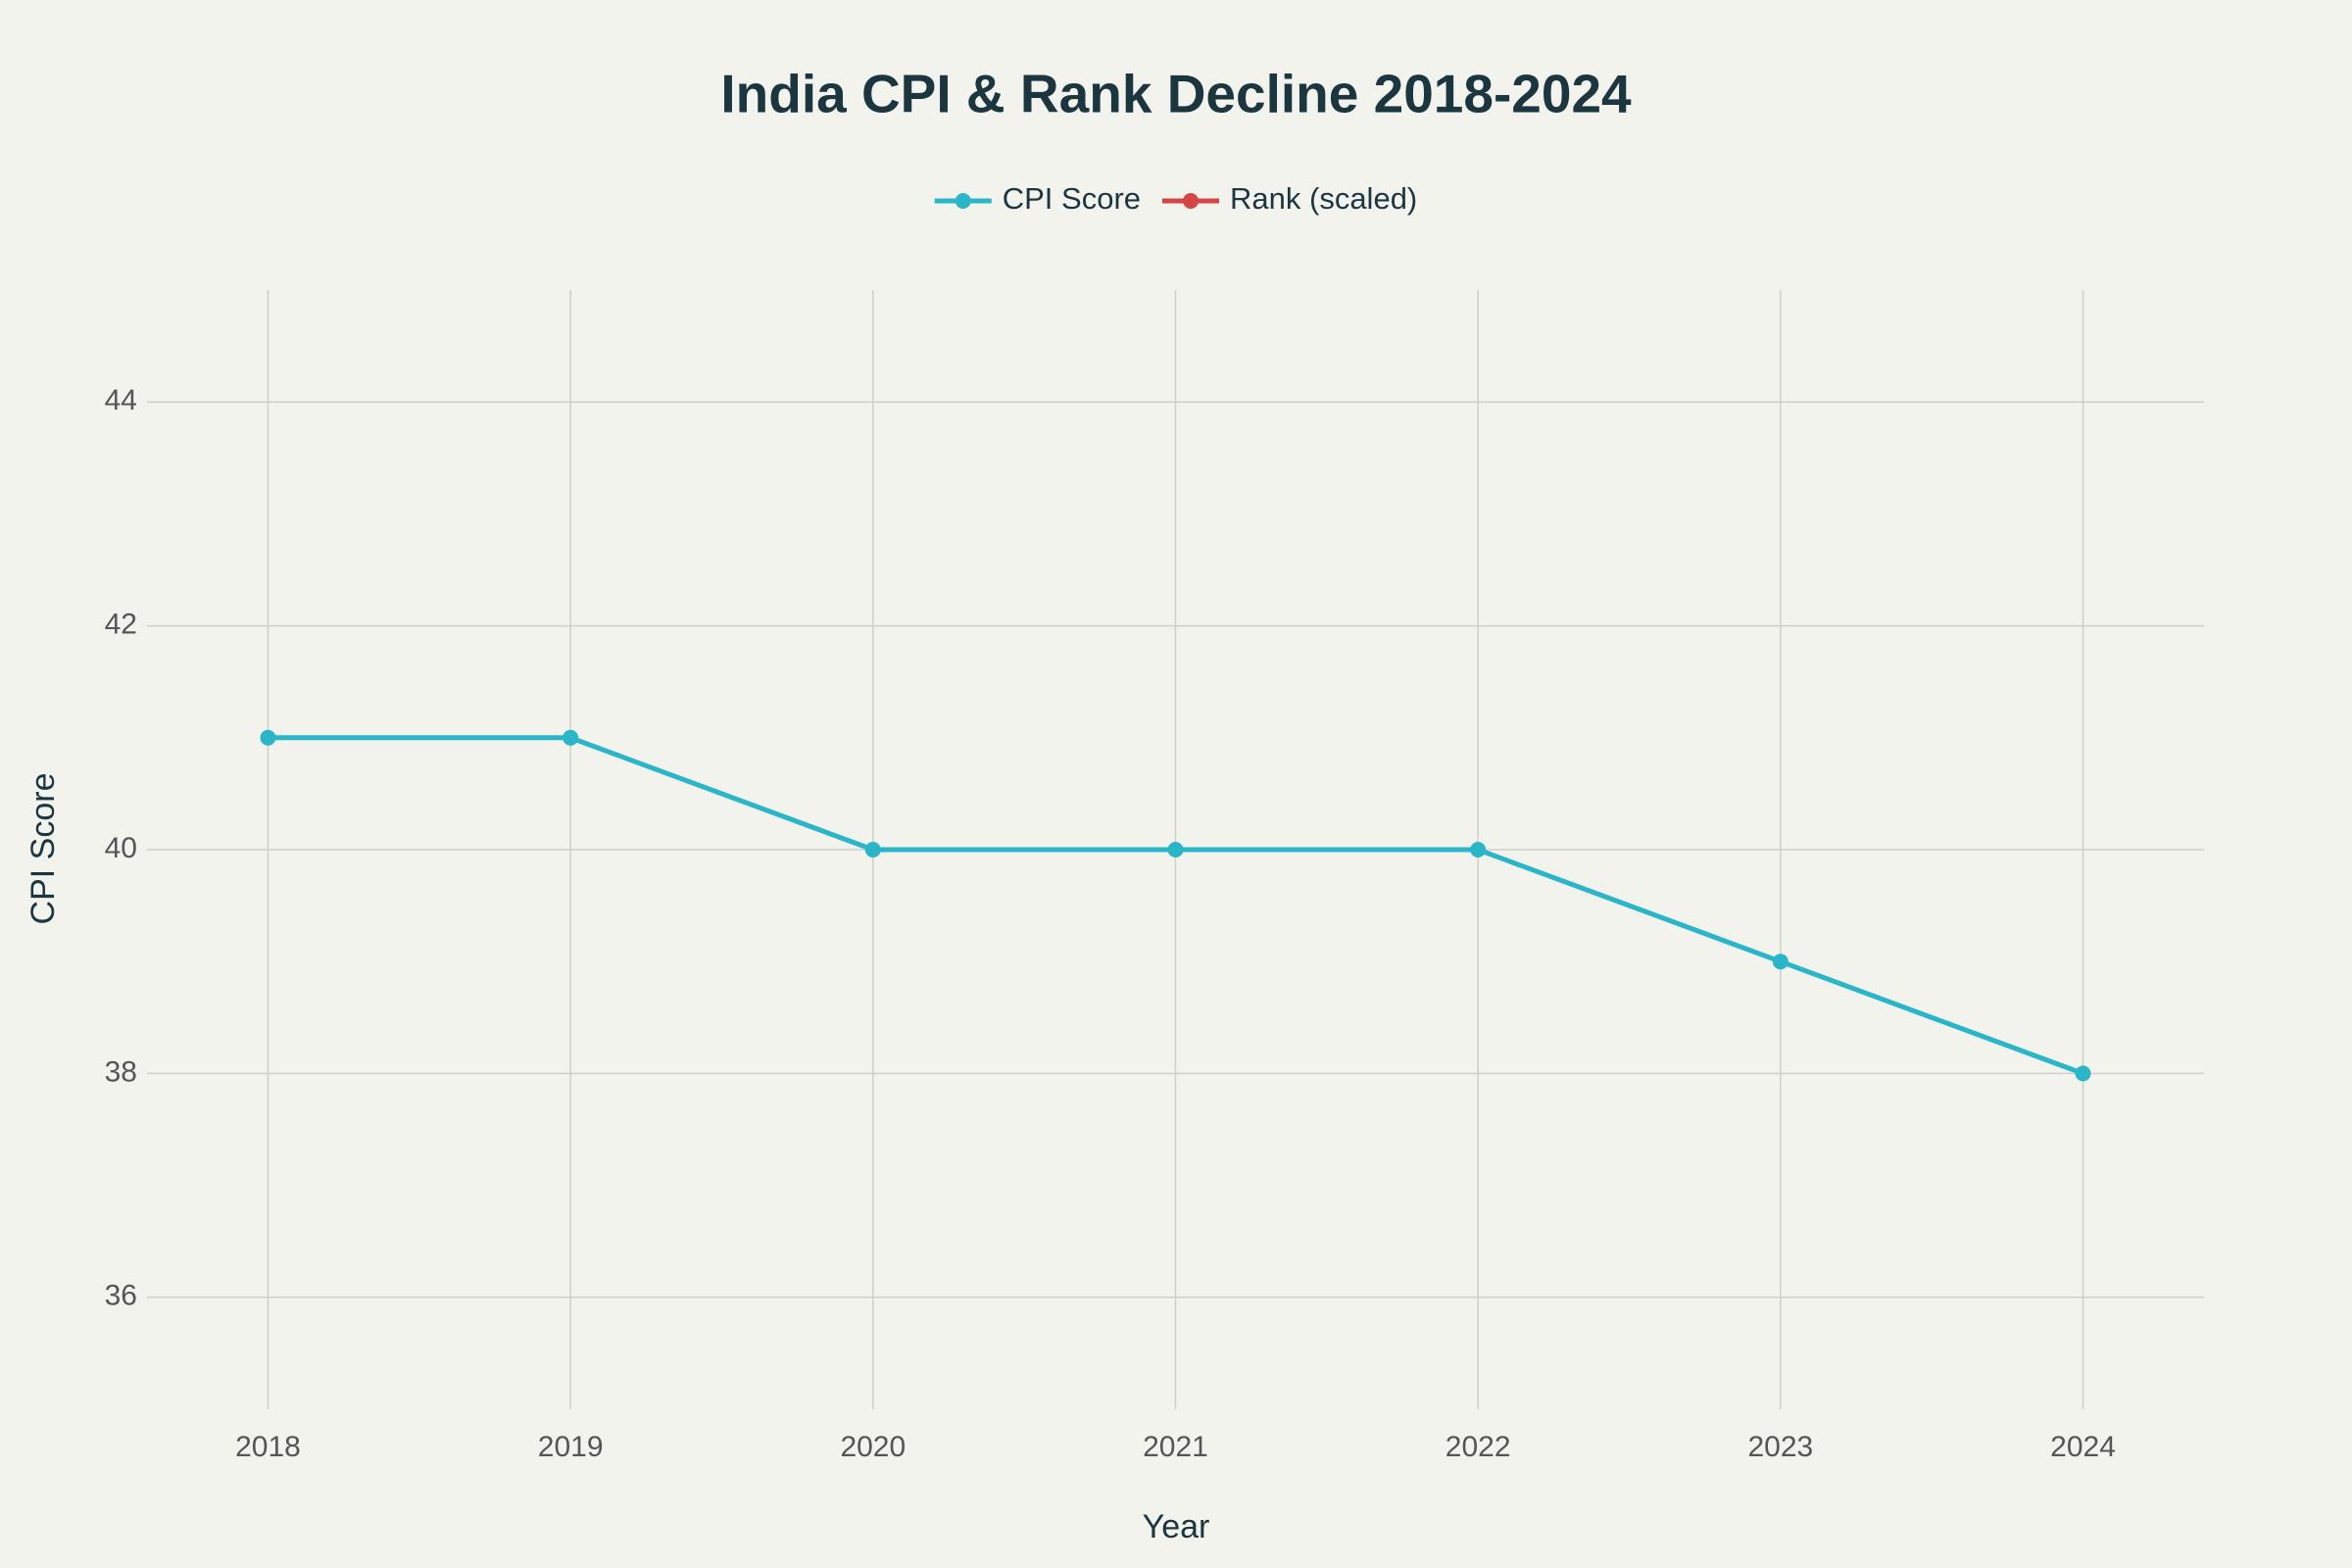 The height and width of the screenshot is (1568, 2352). Describe the element at coordinates (571, 1447) in the screenshot. I see `x-tick-label: 2019` at that location.